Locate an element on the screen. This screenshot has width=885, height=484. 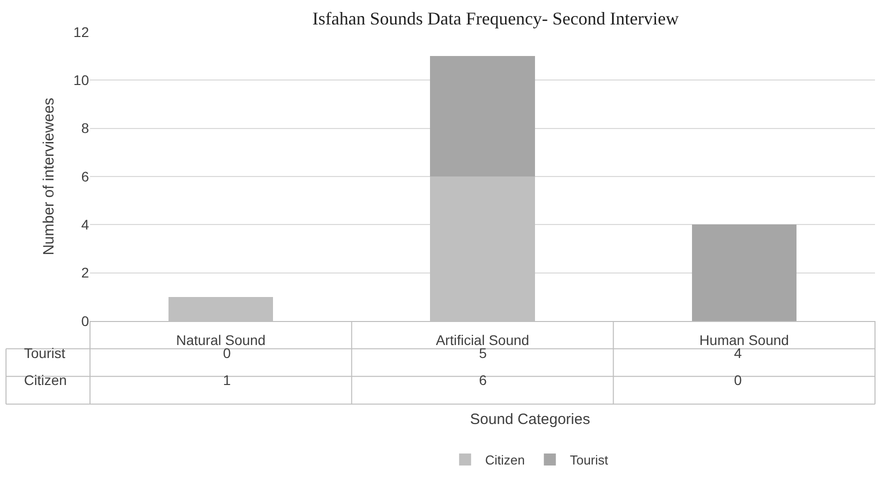
x-tick-label: Artificial Sound is located at coordinates (483, 340).